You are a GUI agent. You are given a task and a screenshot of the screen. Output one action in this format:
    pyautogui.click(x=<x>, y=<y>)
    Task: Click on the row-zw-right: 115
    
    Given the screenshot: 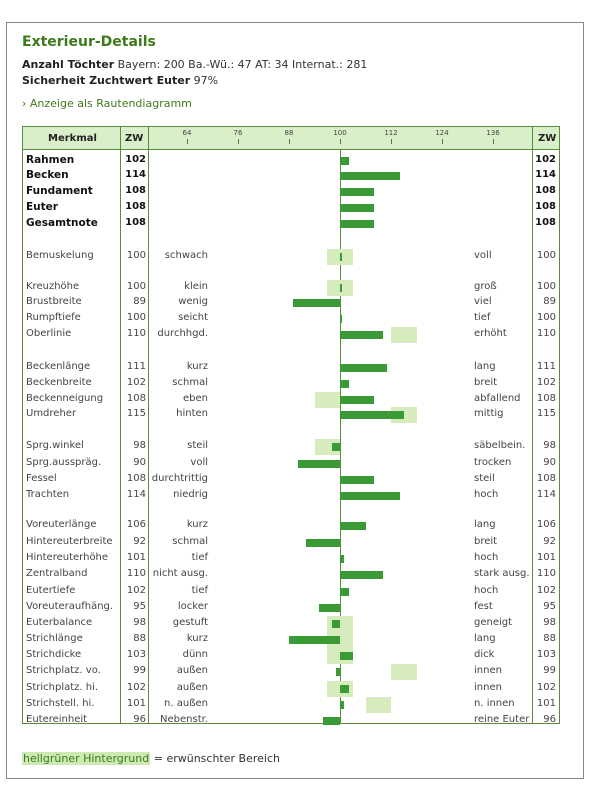 What is the action you would take?
    pyautogui.click(x=546, y=413)
    